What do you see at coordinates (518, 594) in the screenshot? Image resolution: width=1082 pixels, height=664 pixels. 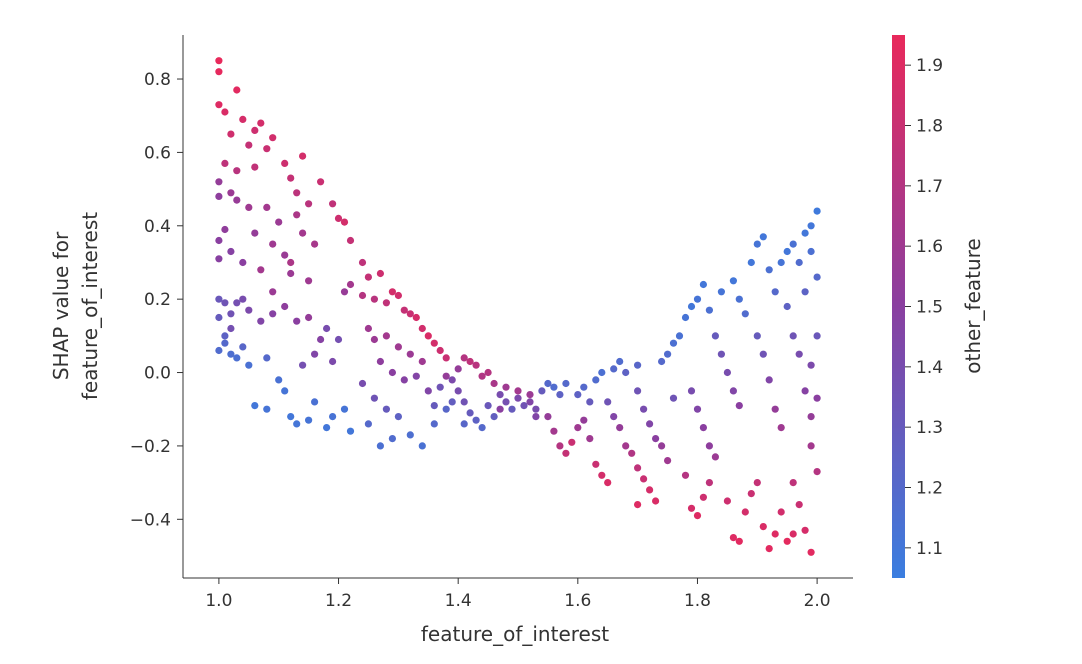 I see `x-axis-ticks: 1.0 1.2 1.4 1.6 1.8 2.0` at bounding box center [518, 594].